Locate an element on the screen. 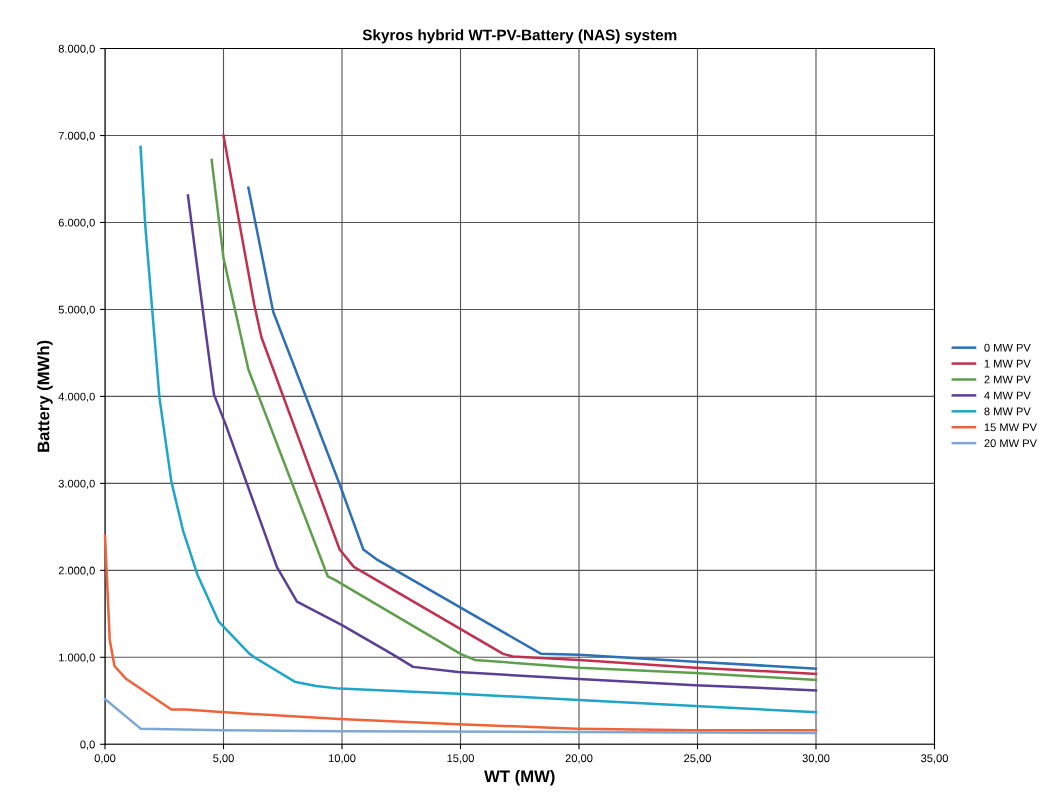 The image size is (1050, 809). x-axis-title: WT (MW) is located at coordinates (519, 777).